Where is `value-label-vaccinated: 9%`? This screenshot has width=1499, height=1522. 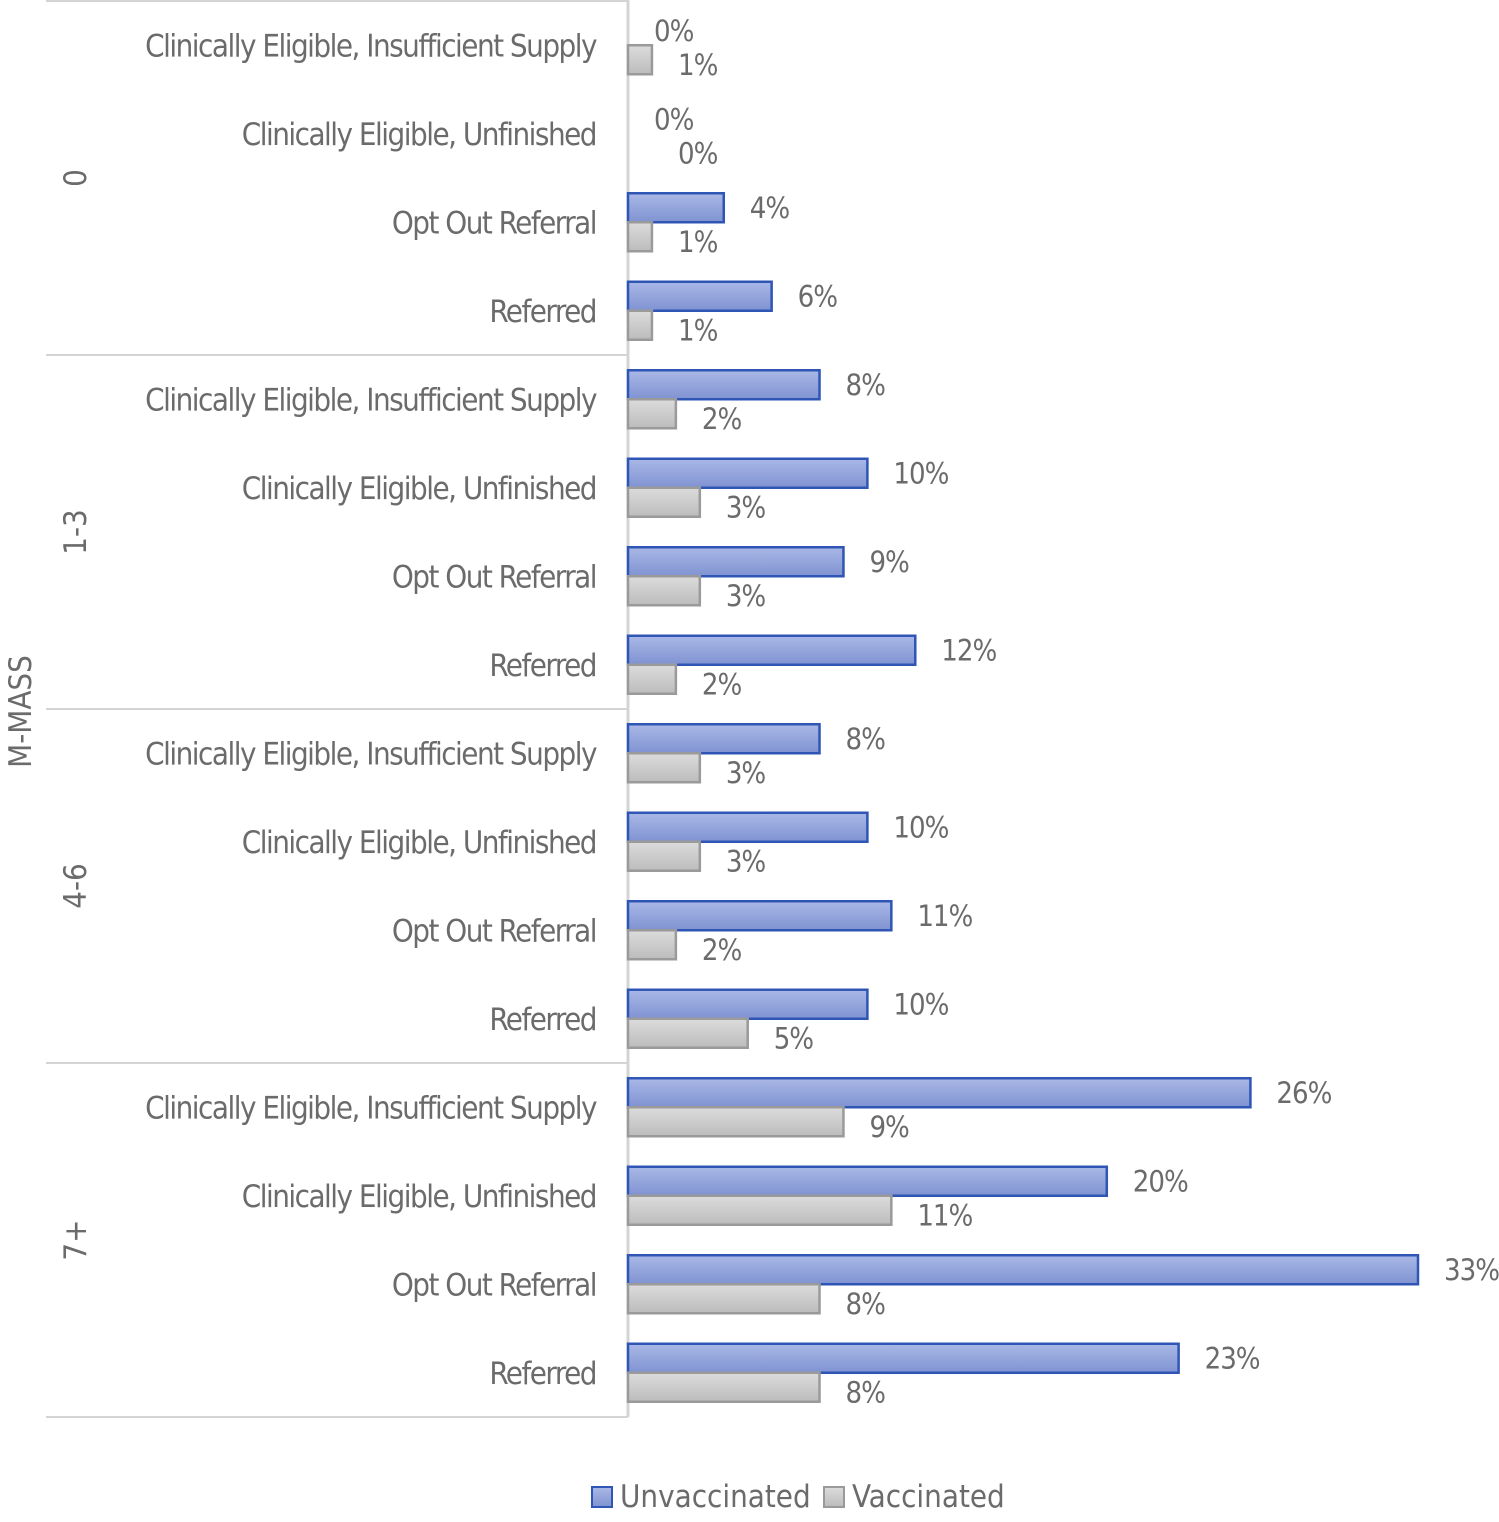 value-label-vaccinated: 9% is located at coordinates (889, 1127).